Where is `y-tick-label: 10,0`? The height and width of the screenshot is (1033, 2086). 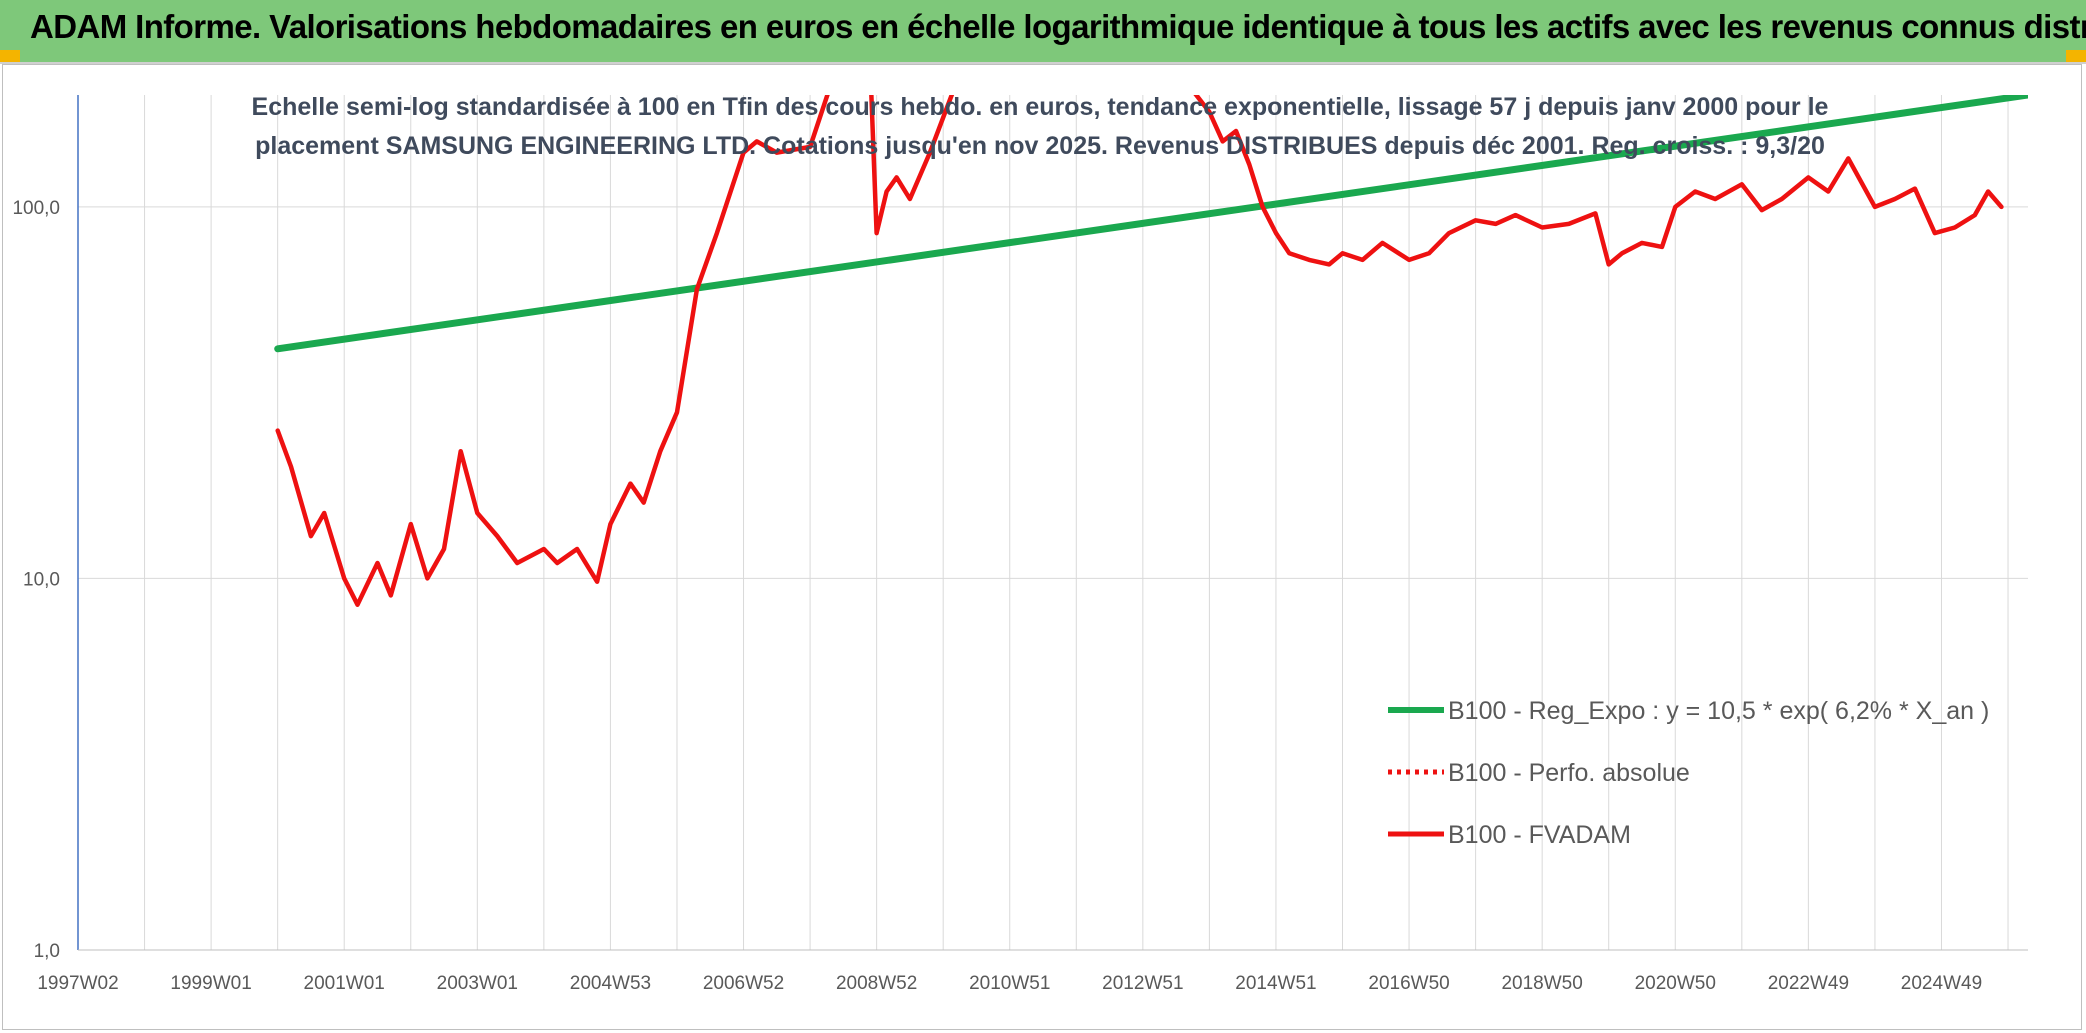
y-tick-label: 10,0 is located at coordinates (41, 579).